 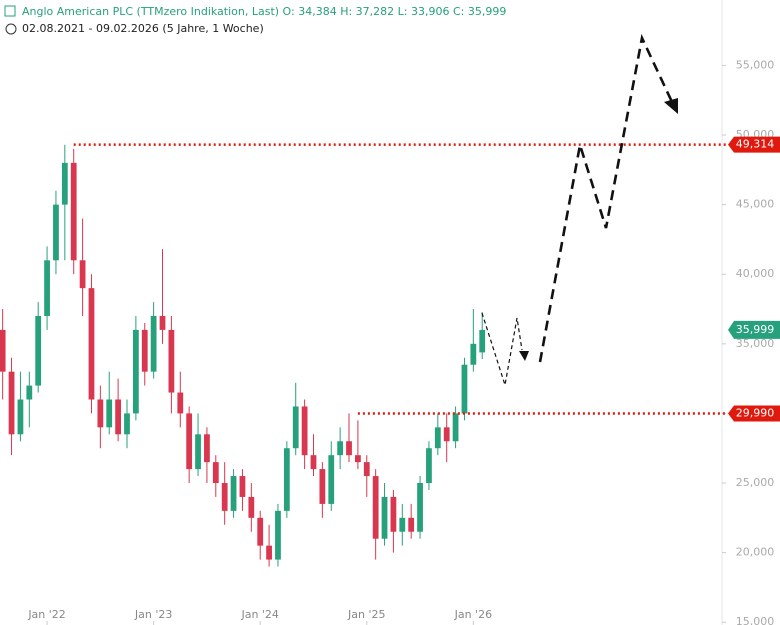 What do you see at coordinates (755, 64) in the screenshot?
I see `y-tick-label: 55,000` at bounding box center [755, 64].